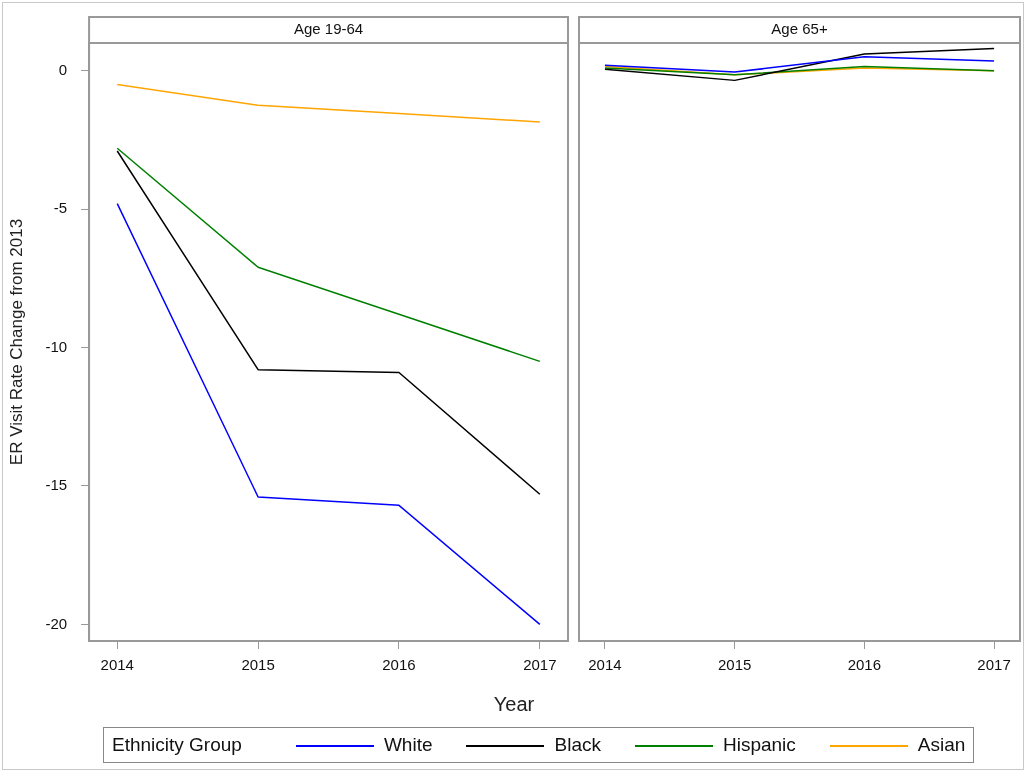  I want to click on y-tick-label: 0, so click(63, 69).